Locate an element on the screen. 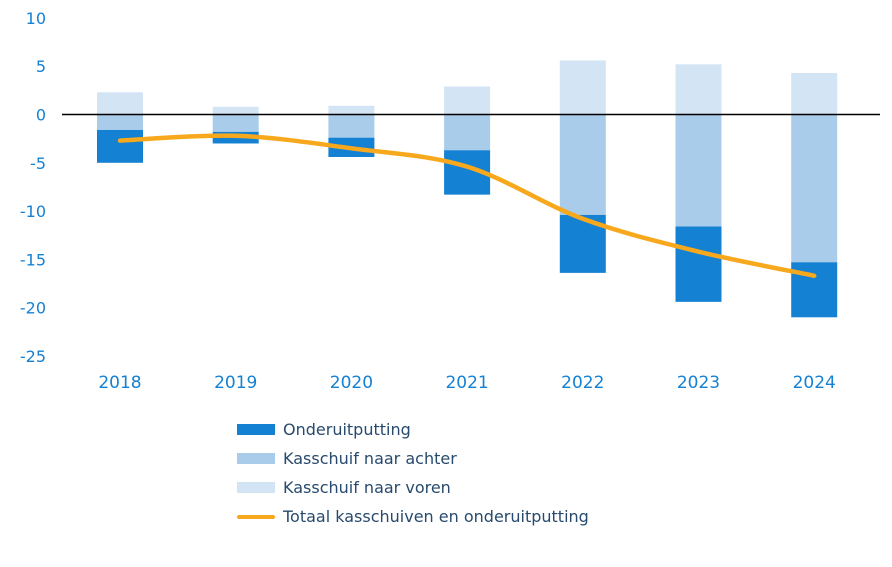 This screenshot has height=567, width=892. legend-swatch-kasschuif-voren is located at coordinates (256, 487).